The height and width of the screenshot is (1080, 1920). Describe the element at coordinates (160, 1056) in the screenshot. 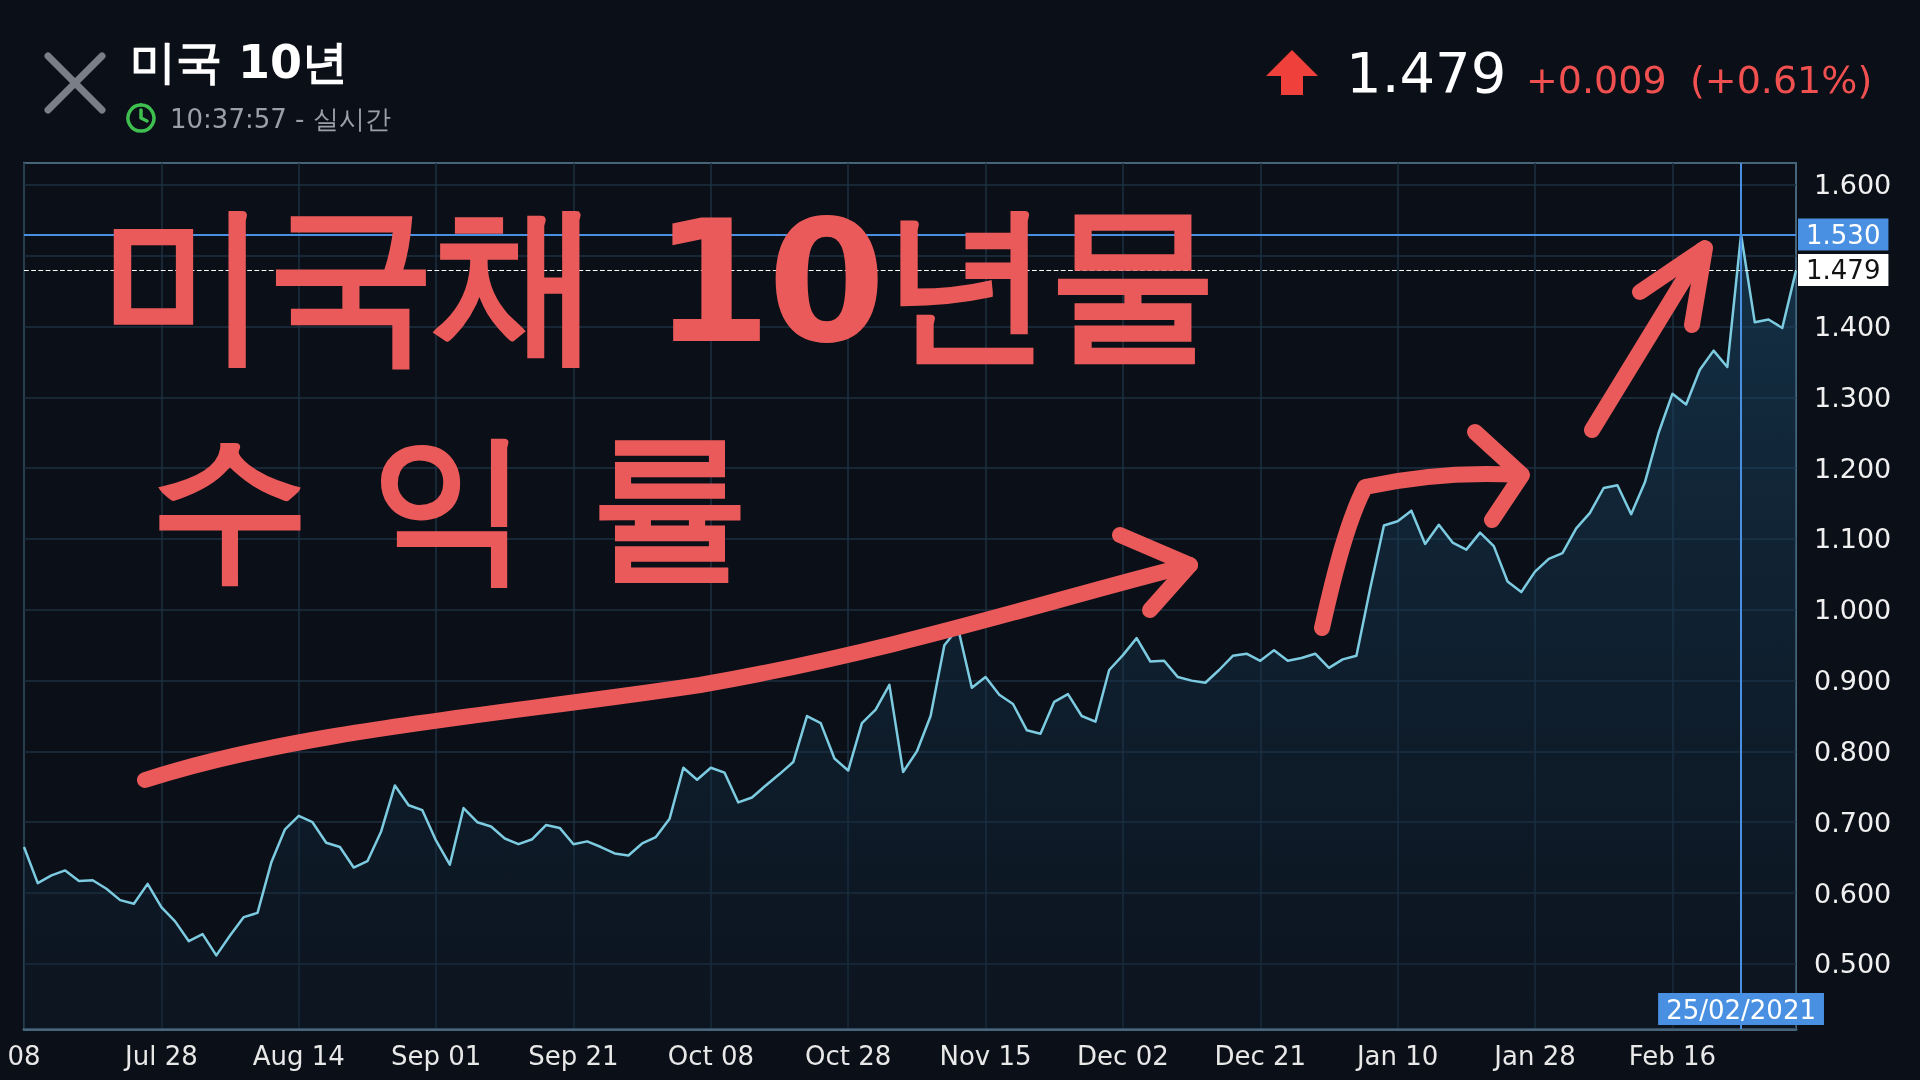

I see `x-tick-label: Jul 28` at that location.